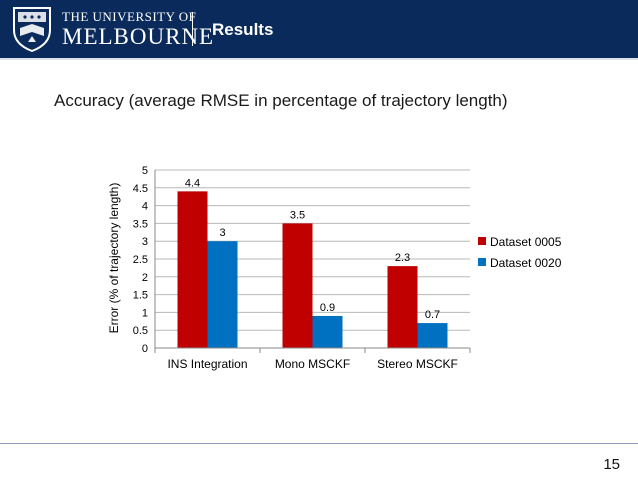 Image resolution: width=638 pixels, height=478 pixels. Describe the element at coordinates (222, 233) in the screenshot. I see `data-label: 3` at that location.